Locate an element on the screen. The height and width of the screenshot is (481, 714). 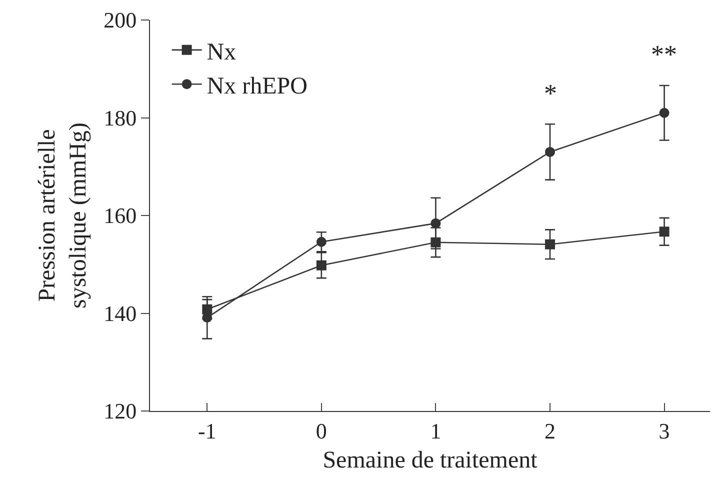
y-tick-label: 140 is located at coordinates (120, 313).